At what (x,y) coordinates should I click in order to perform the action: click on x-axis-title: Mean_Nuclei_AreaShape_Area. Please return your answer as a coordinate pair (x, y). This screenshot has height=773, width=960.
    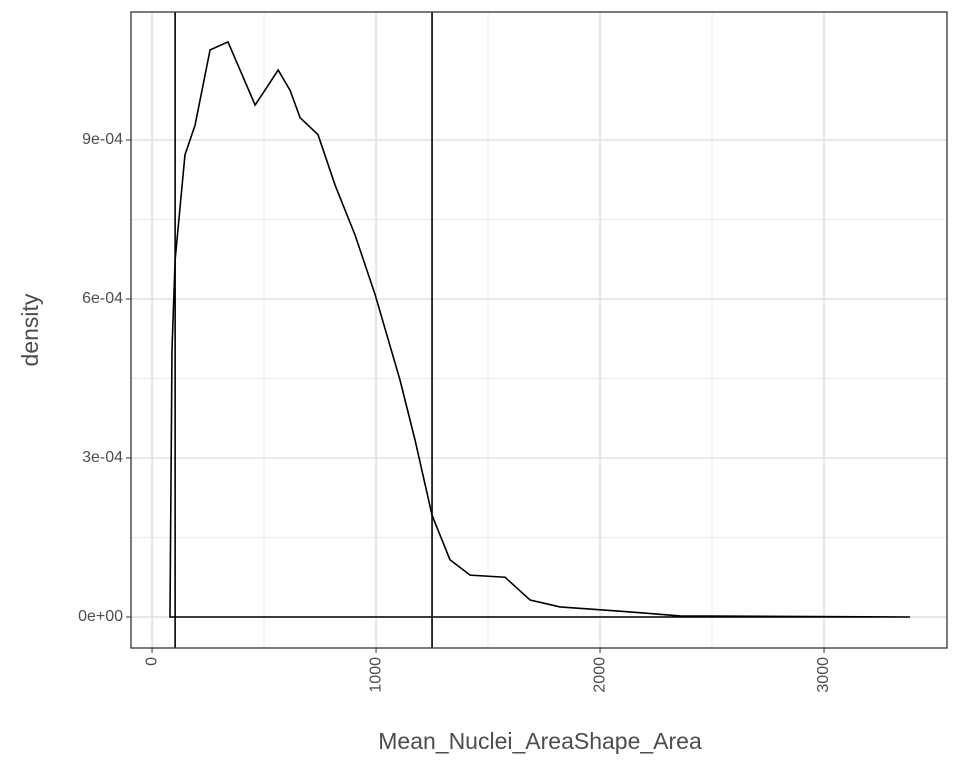
    Looking at the image, I should click on (540, 741).